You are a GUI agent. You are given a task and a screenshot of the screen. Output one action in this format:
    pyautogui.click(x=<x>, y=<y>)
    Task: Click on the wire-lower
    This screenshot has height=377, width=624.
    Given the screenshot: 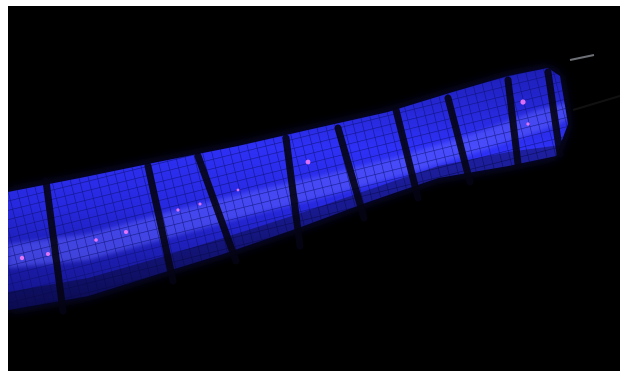 What is the action you would take?
    pyautogui.click(x=596, y=103)
    